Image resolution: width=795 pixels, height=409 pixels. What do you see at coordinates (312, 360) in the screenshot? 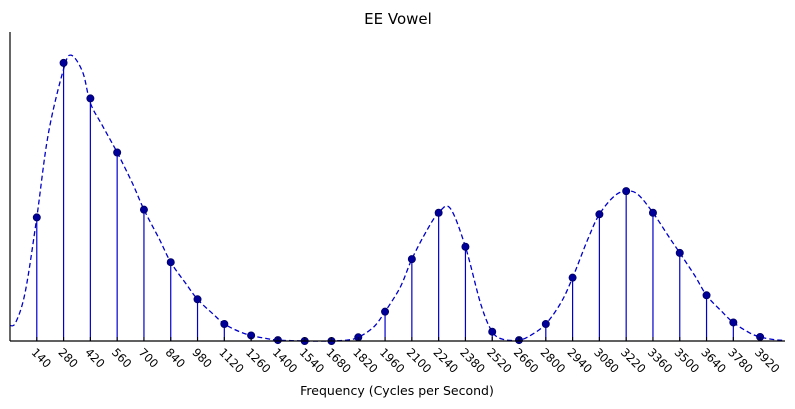
I see `x-tick-label: 1540` at bounding box center [312, 360].